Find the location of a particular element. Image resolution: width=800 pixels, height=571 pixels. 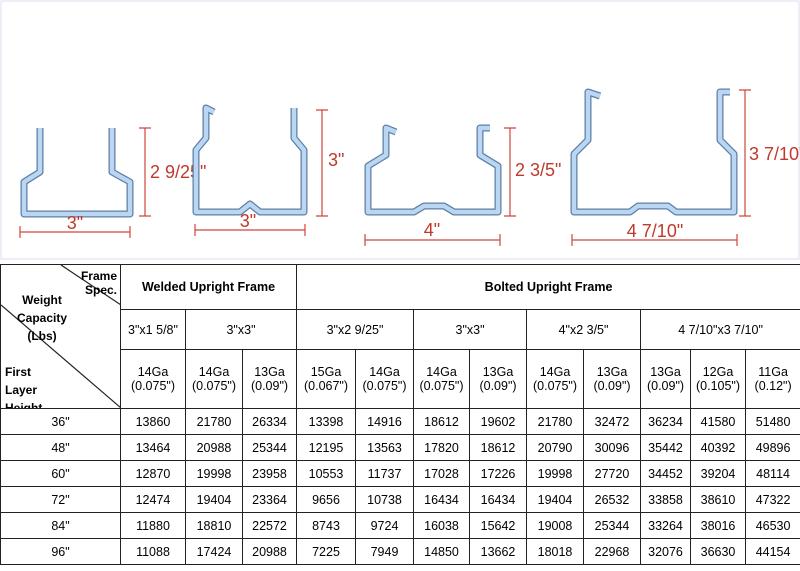

capacity-cell: 41580 is located at coordinates (718, 421).